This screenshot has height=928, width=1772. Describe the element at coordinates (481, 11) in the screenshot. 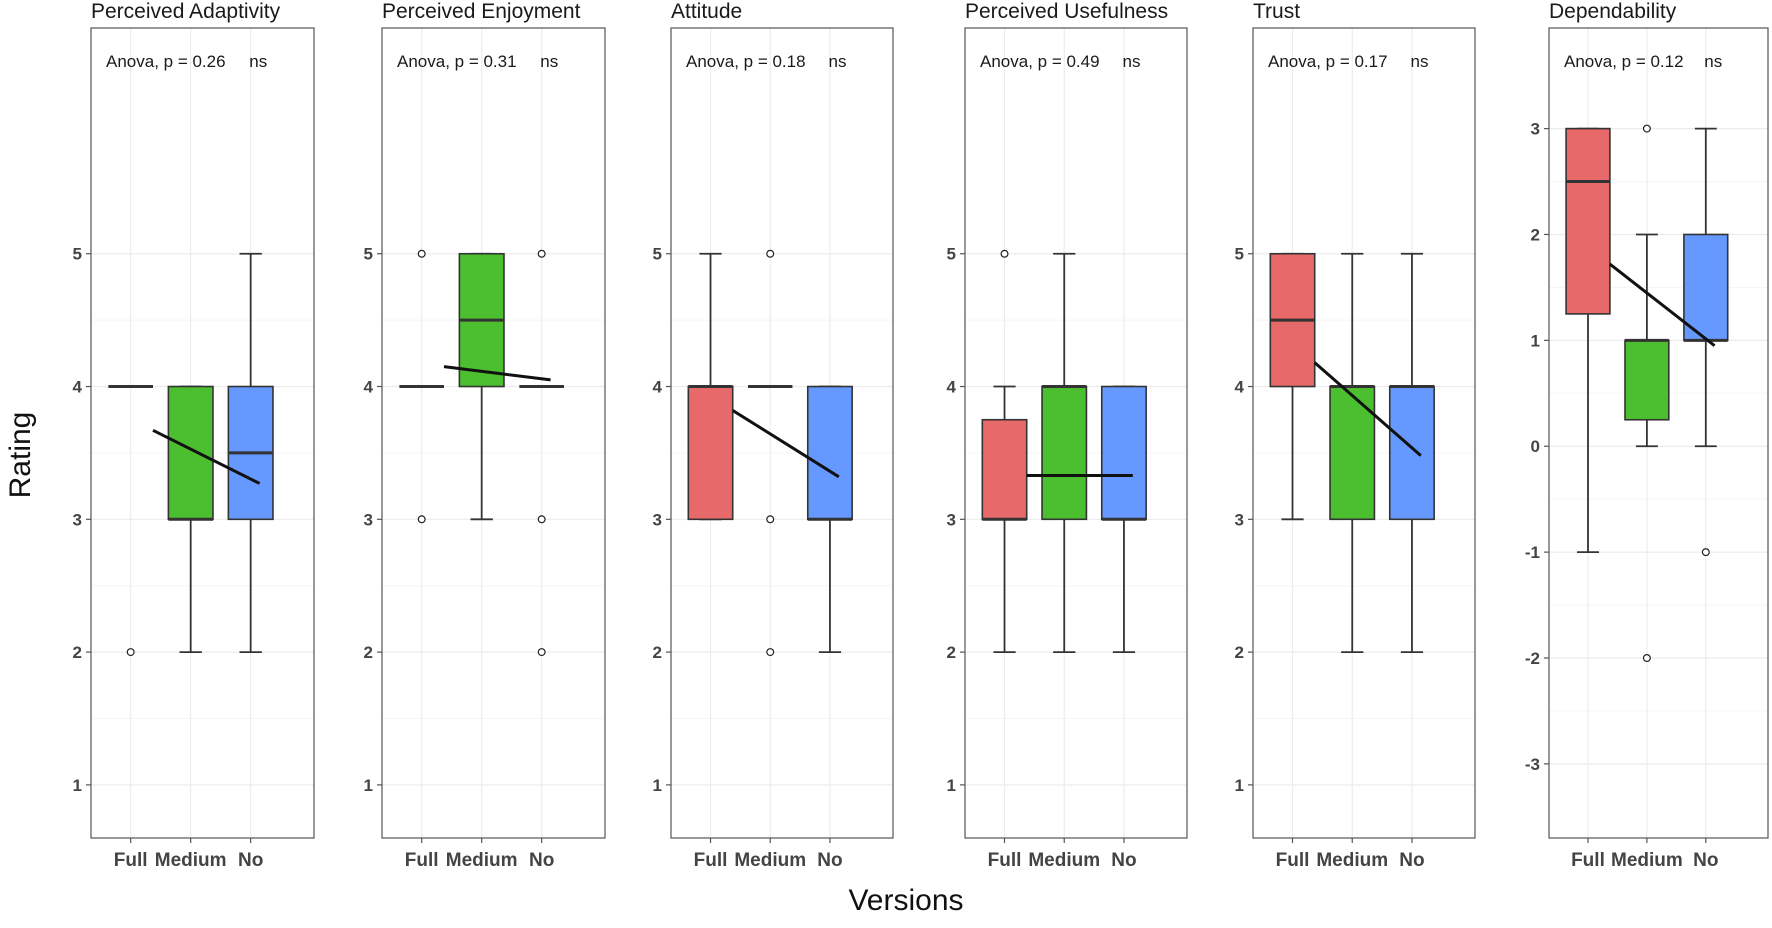

I see `panel-title: Perceived Enjoyment` at that location.